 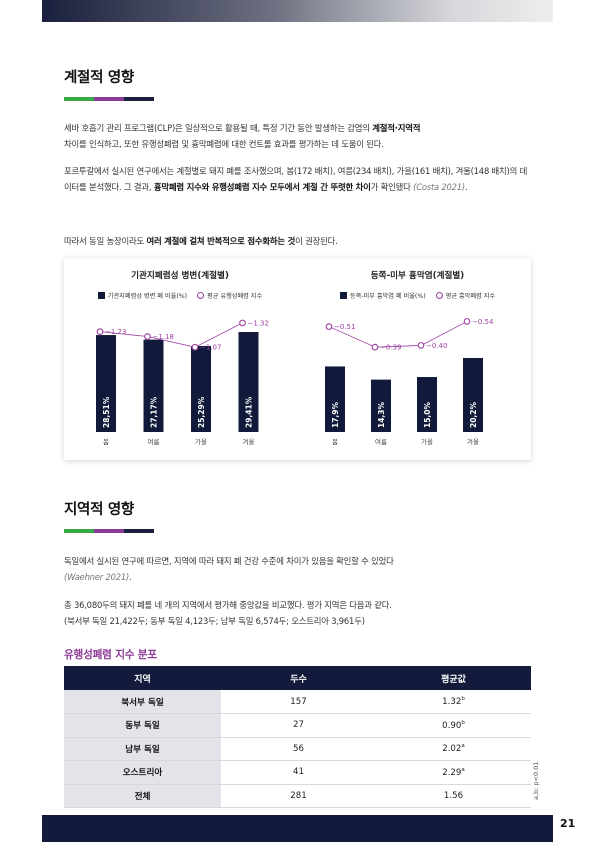 I want to click on mean-value: 2.02, so click(x=452, y=749).